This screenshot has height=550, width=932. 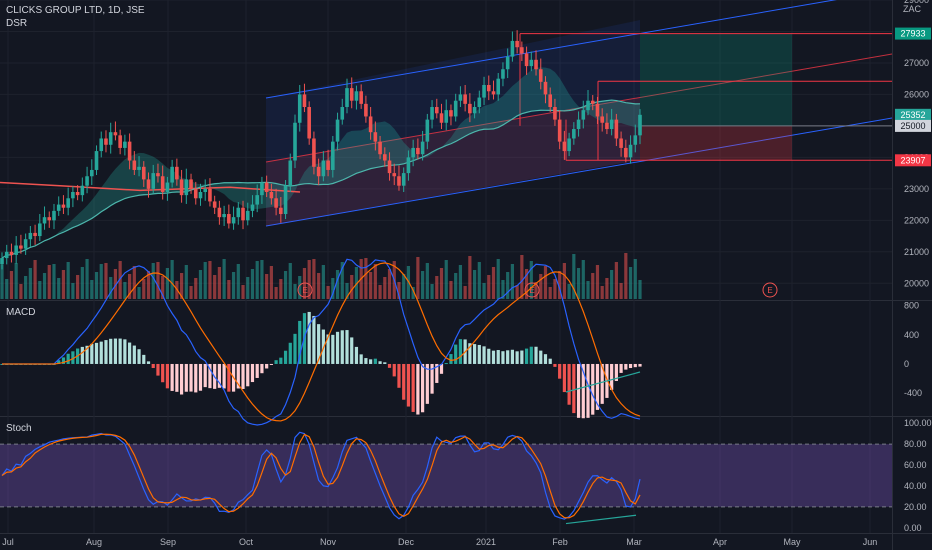 What do you see at coordinates (168, 542) in the screenshot?
I see `time-tick-label: Sep` at bounding box center [168, 542].